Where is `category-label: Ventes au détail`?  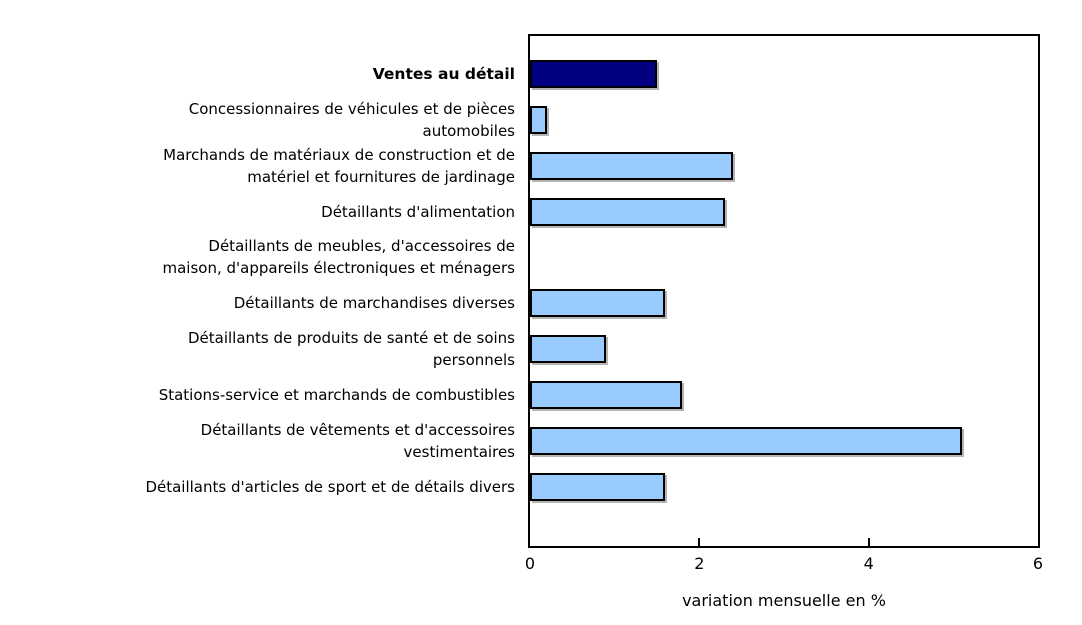
category-label: Ventes au détail is located at coordinates (443, 74).